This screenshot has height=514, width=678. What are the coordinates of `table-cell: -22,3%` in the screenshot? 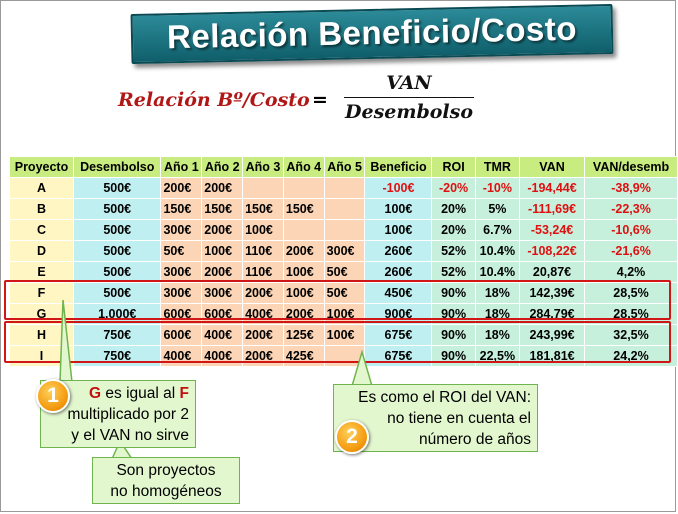 It's located at (631, 209).